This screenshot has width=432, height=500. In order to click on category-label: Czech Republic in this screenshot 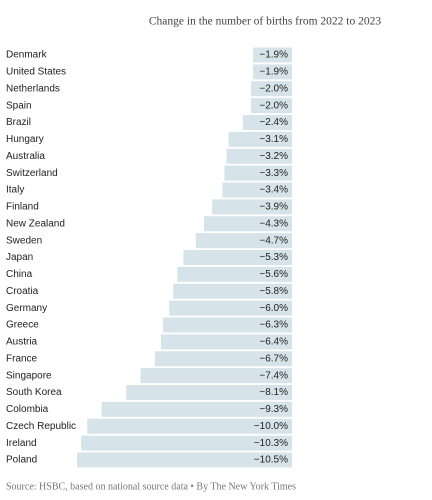, I will do `click(41, 426)`.